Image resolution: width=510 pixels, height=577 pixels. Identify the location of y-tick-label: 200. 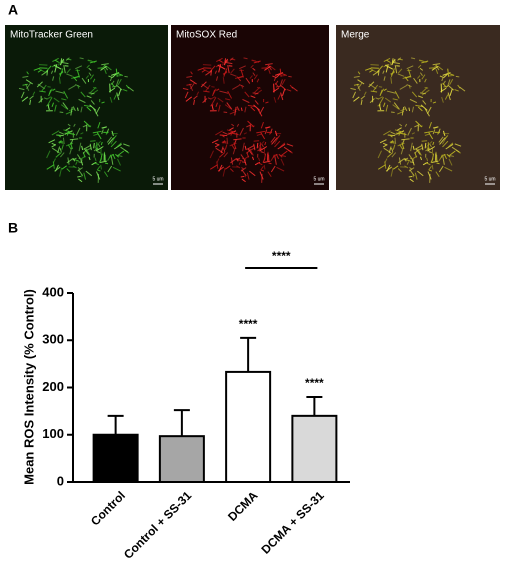
(53, 386).